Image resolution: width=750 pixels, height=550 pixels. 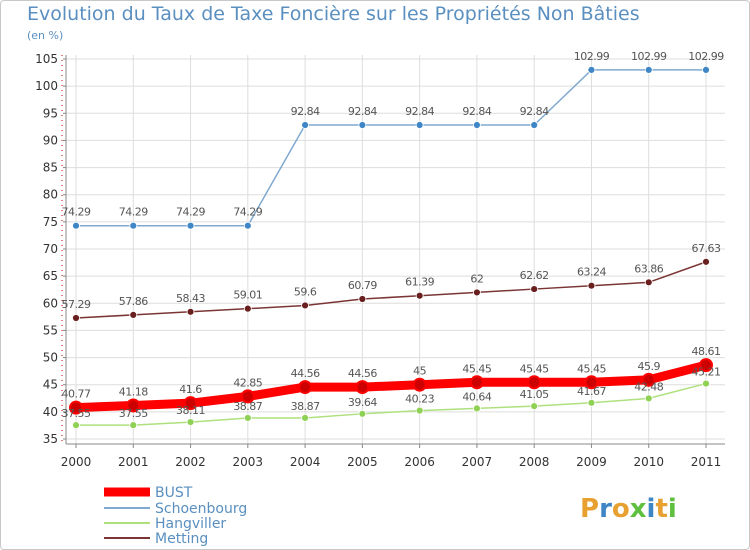 I want to click on data-label-metting: 59.01, so click(x=247, y=295).